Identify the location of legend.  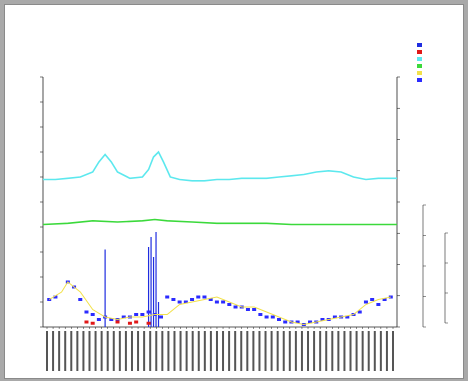
(437, 62).